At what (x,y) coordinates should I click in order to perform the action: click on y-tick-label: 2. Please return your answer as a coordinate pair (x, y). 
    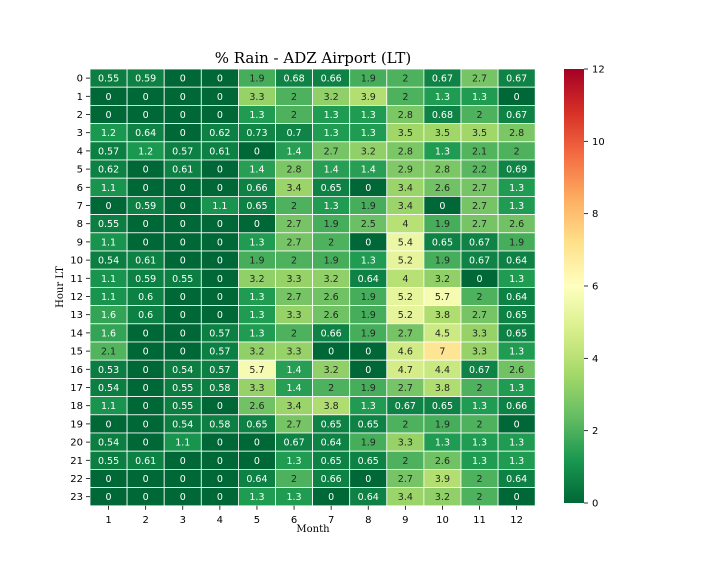
    Looking at the image, I should click on (80, 115).